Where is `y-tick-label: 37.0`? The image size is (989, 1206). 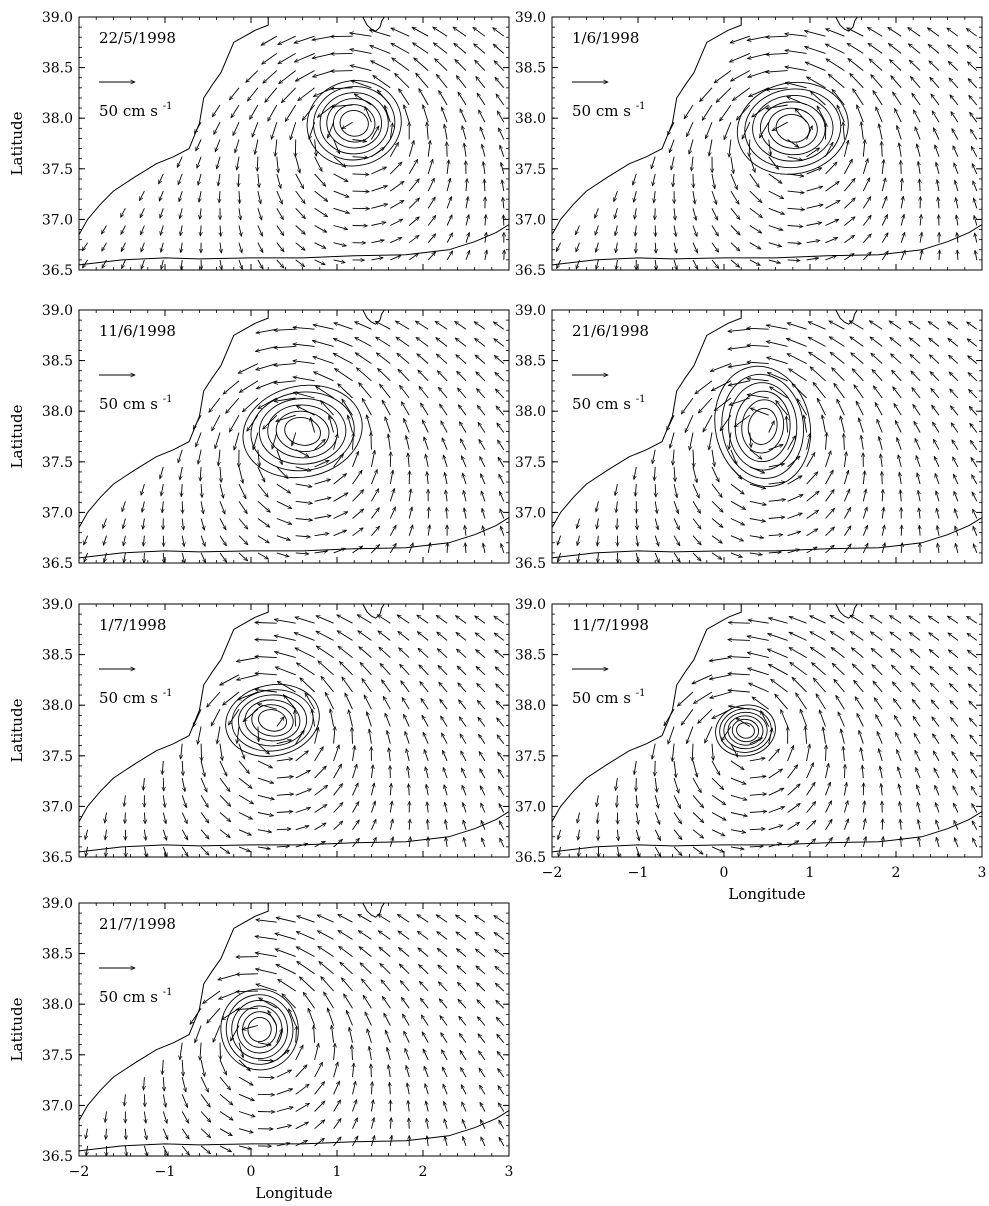 y-tick-label: 37.0 is located at coordinates (530, 807).